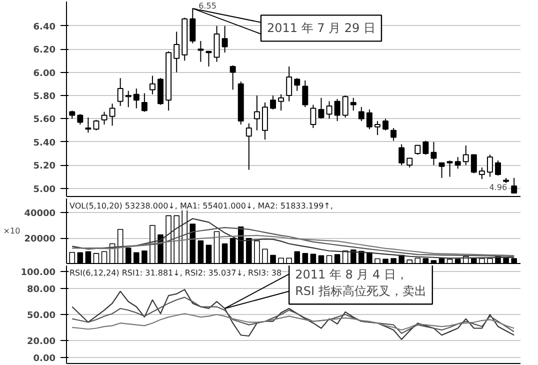  What do you see at coordinates (40, 239) in the screenshot?
I see `y-tick-label: 20000` at bounding box center [40, 239].